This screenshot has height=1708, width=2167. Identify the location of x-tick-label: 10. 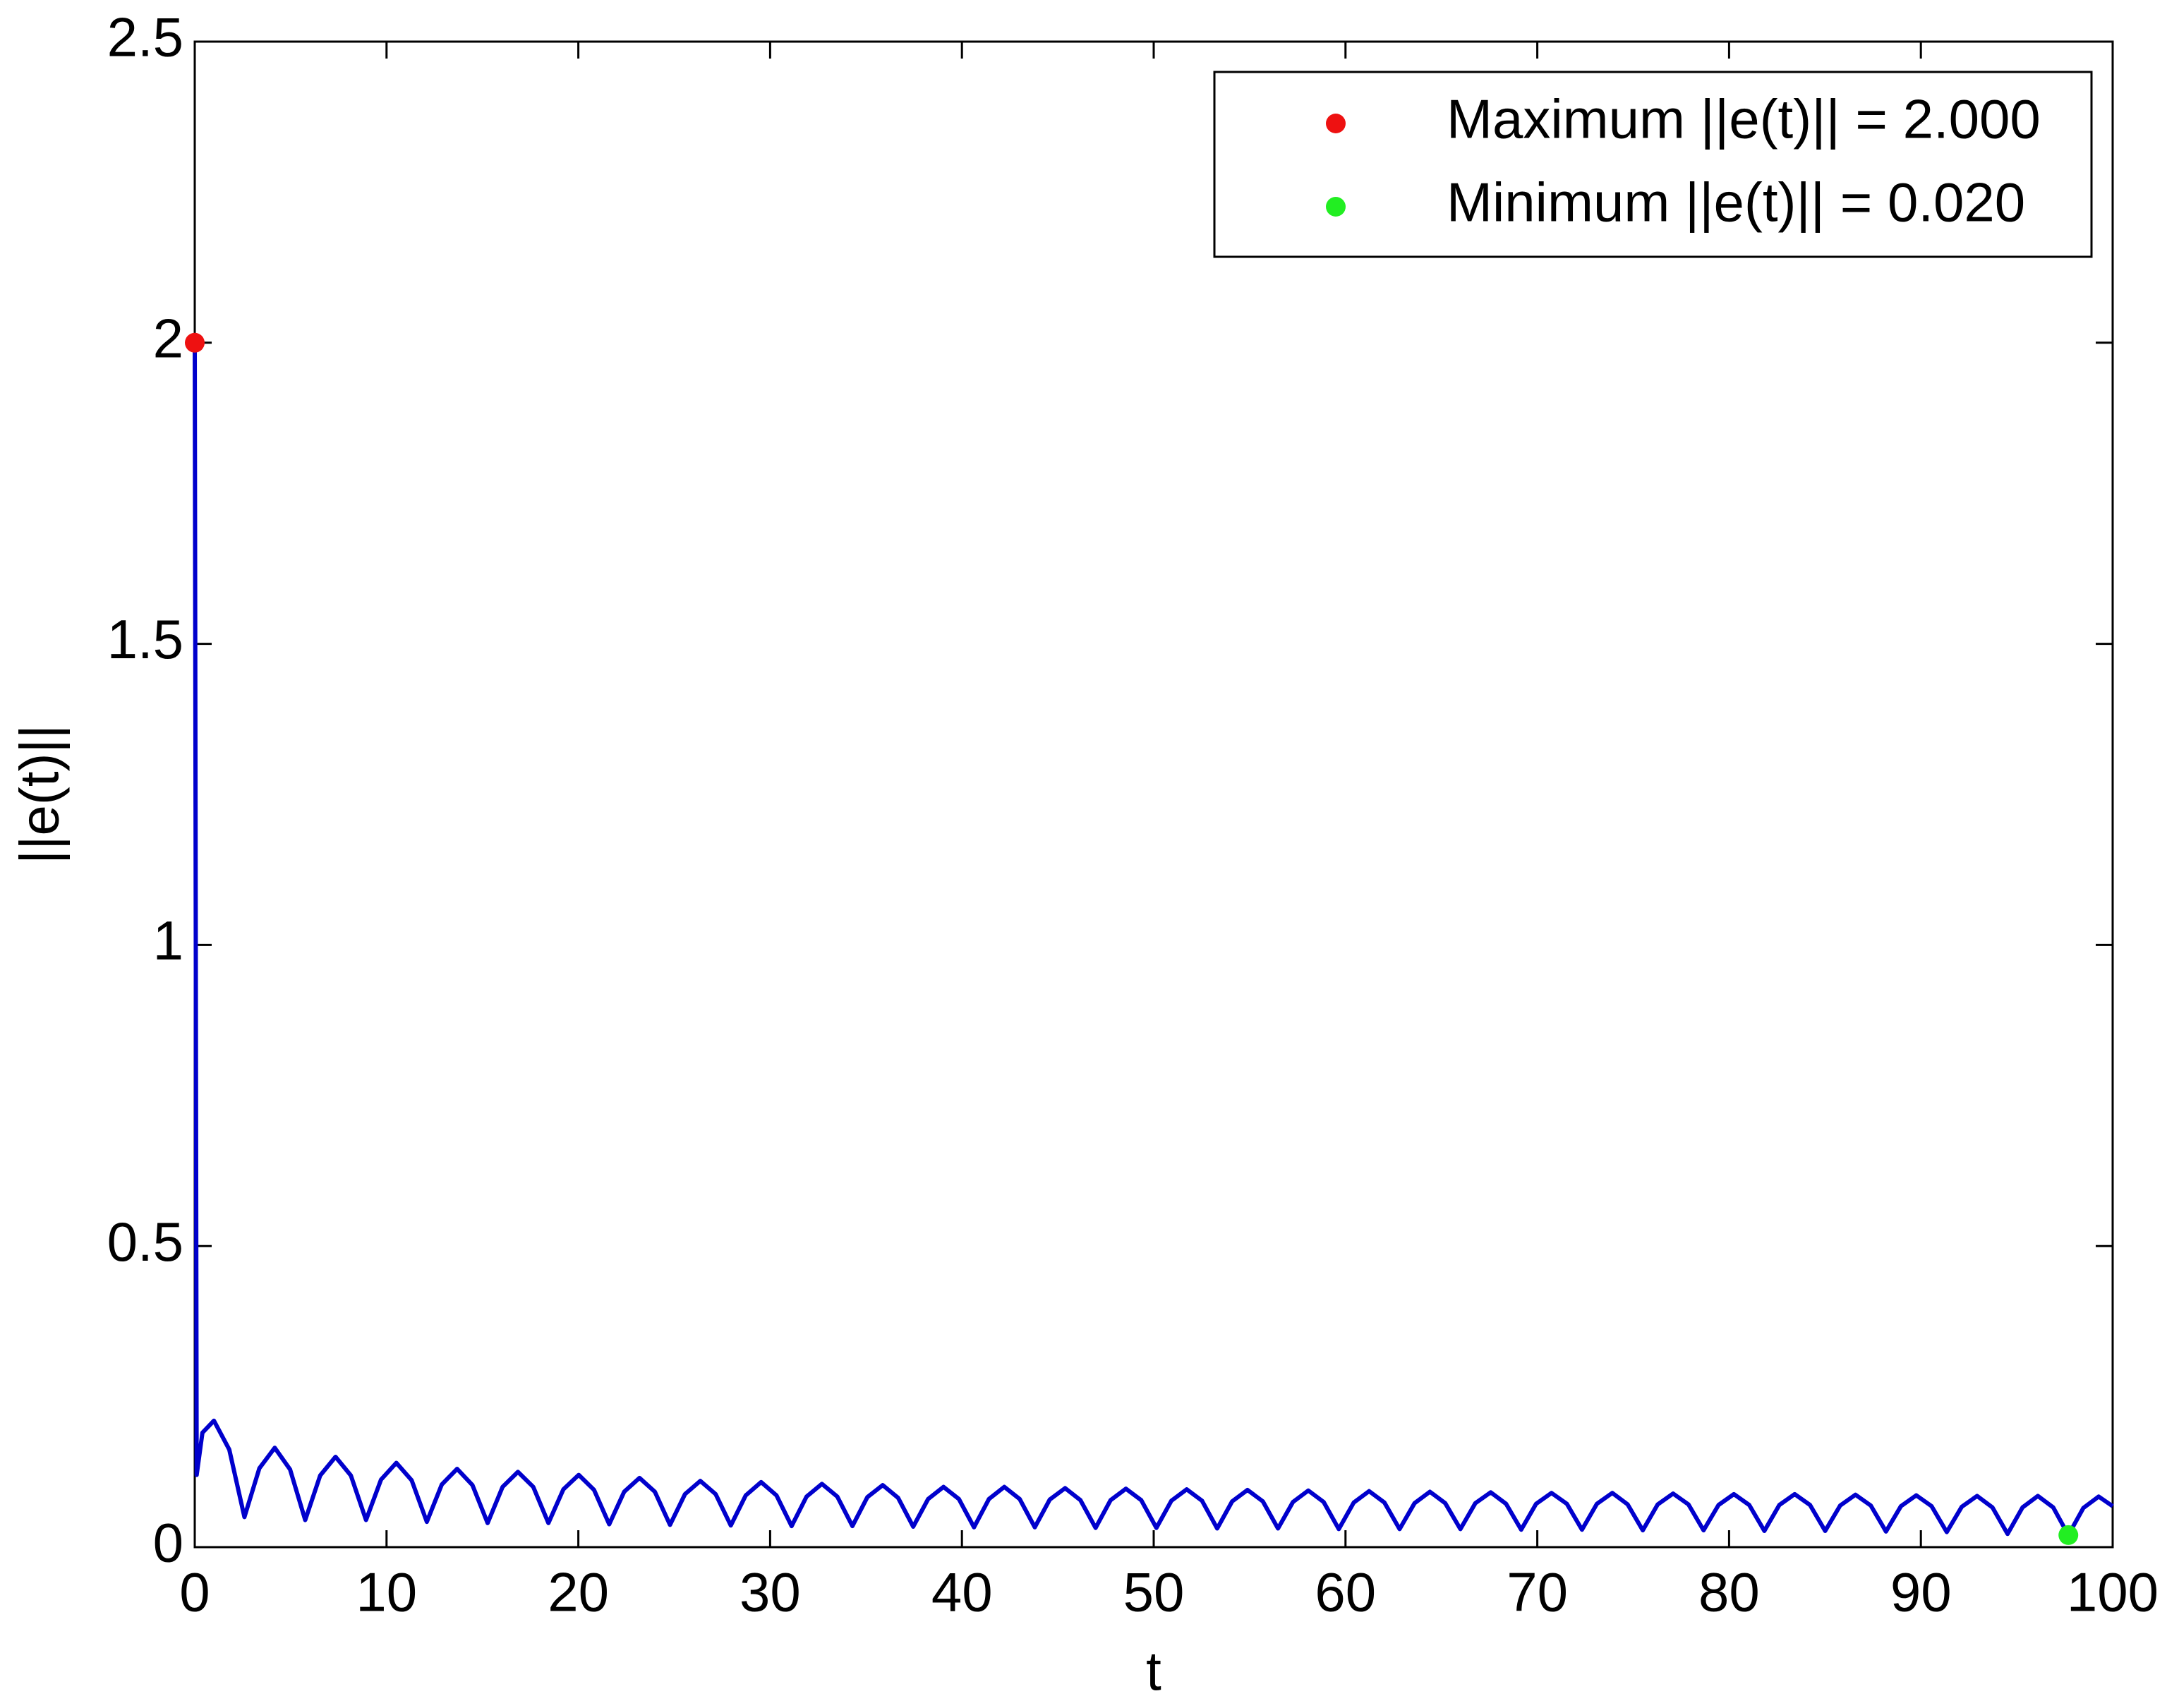
(386, 1592).